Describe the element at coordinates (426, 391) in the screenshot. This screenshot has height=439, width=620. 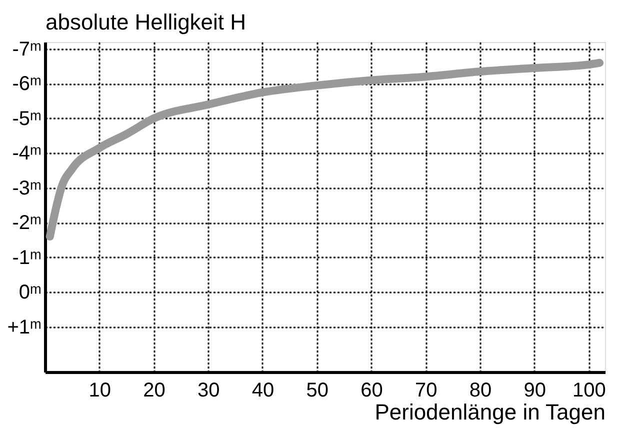
I see `x-tick-label: 70` at that location.